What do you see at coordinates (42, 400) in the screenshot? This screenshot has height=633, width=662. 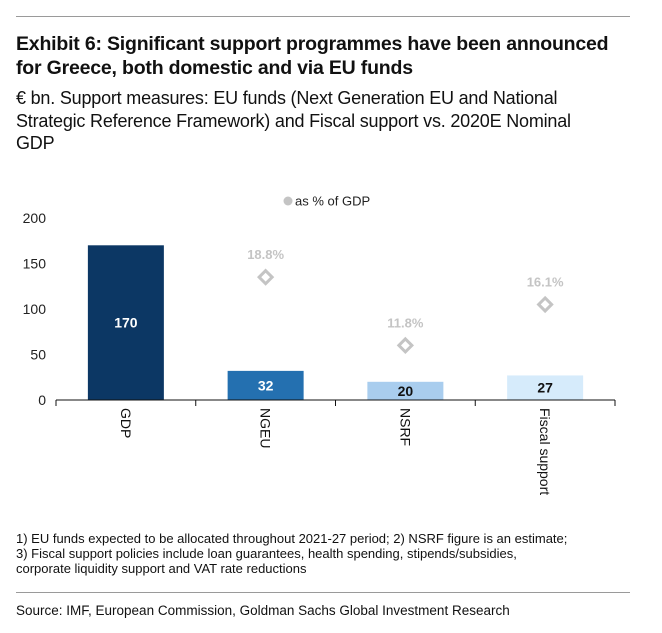 I see `y-tick-label: 0` at bounding box center [42, 400].